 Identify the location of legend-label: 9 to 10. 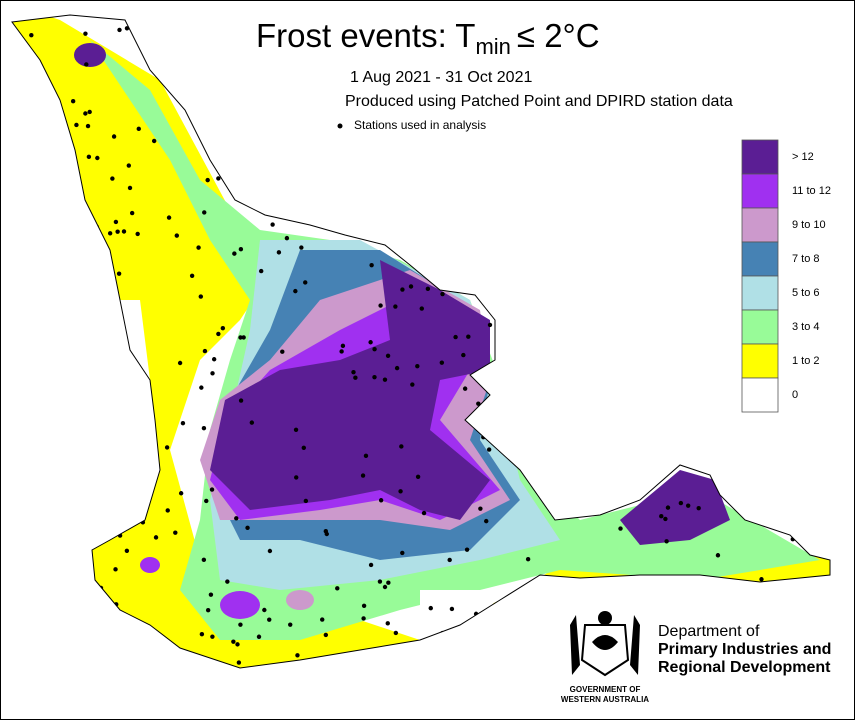
(809, 225).